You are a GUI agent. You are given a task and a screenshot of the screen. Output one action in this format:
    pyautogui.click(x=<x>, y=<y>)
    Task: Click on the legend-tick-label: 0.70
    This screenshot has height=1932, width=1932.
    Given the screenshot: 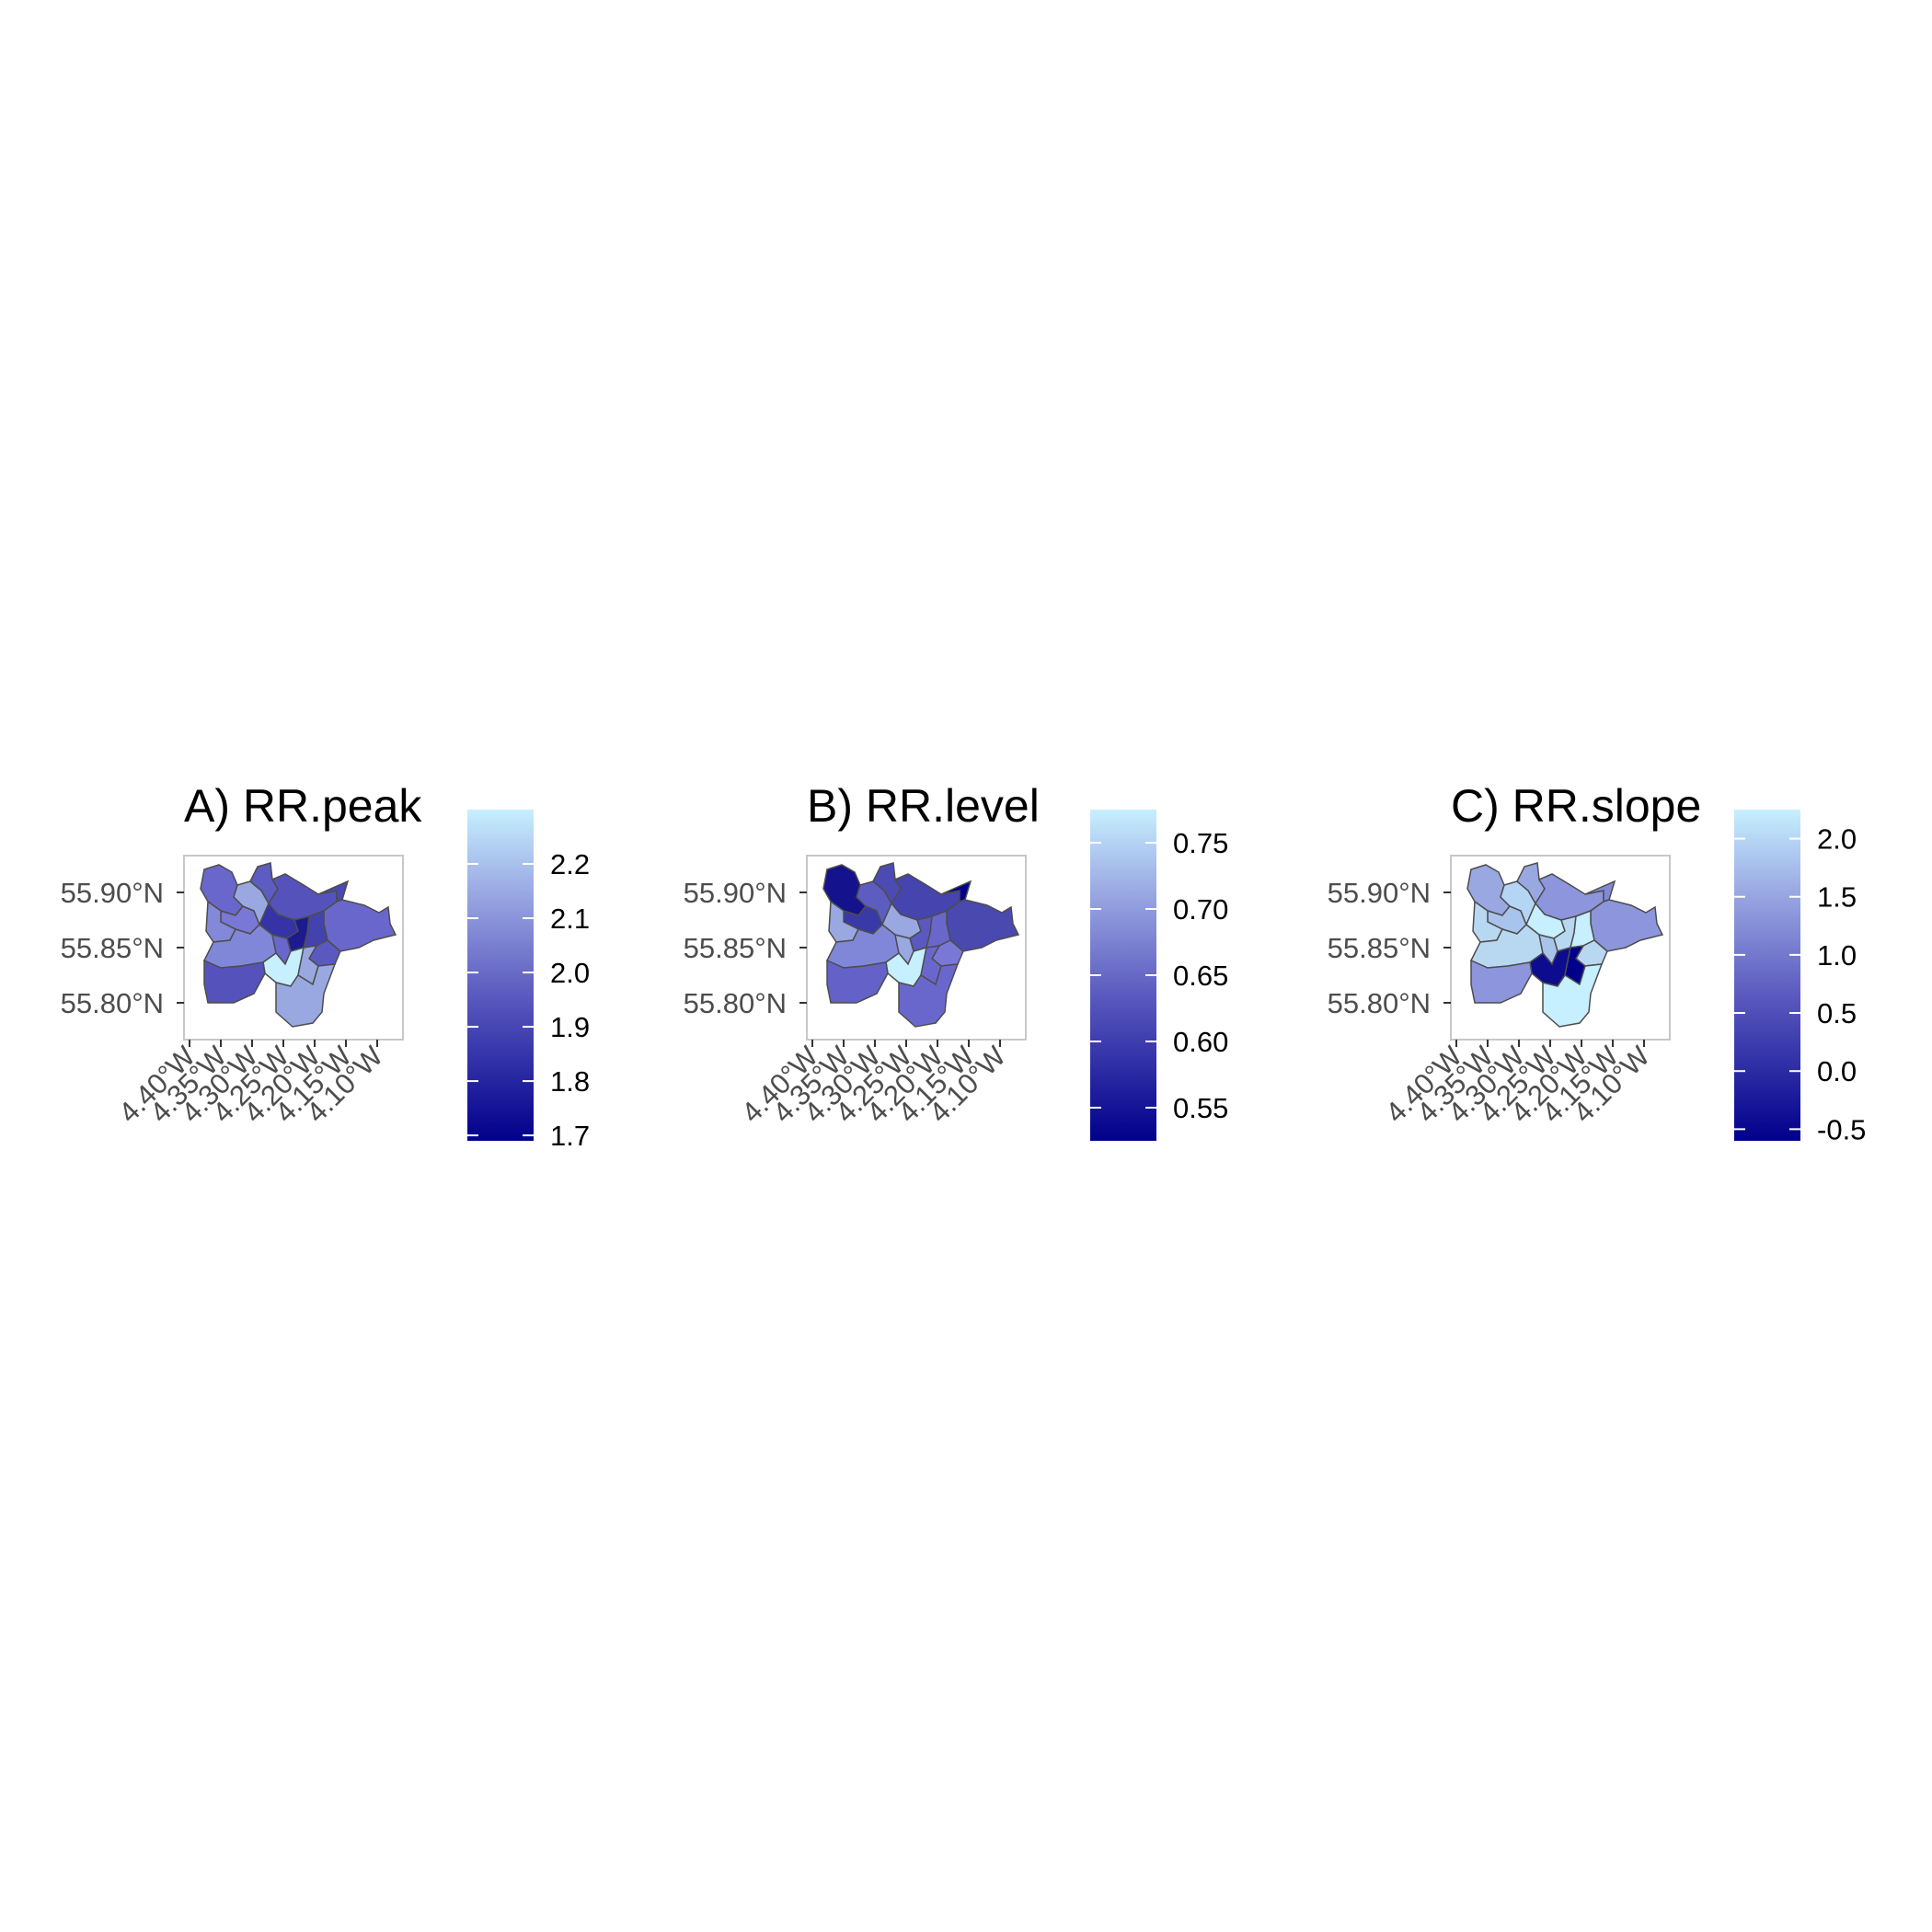 What is the action you would take?
    pyautogui.click(x=1200, y=909)
    